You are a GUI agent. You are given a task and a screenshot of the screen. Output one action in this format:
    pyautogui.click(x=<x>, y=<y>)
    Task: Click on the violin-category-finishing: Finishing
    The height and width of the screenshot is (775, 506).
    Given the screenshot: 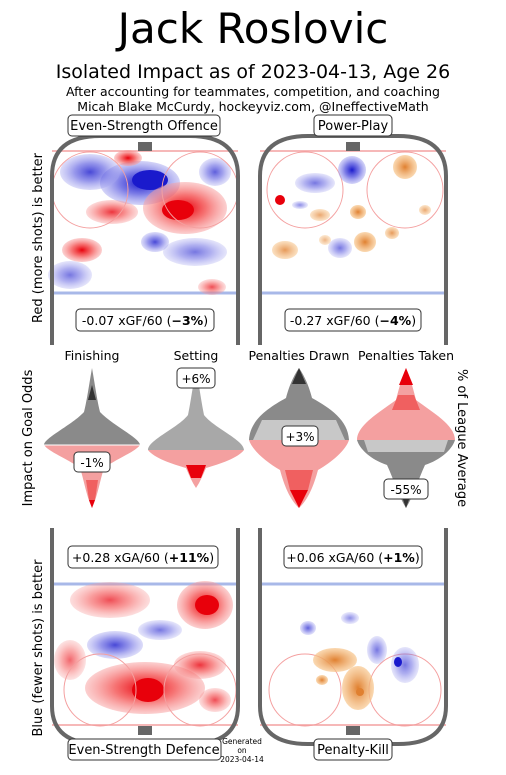 What is the action you would take?
    pyautogui.click(x=92, y=355)
    